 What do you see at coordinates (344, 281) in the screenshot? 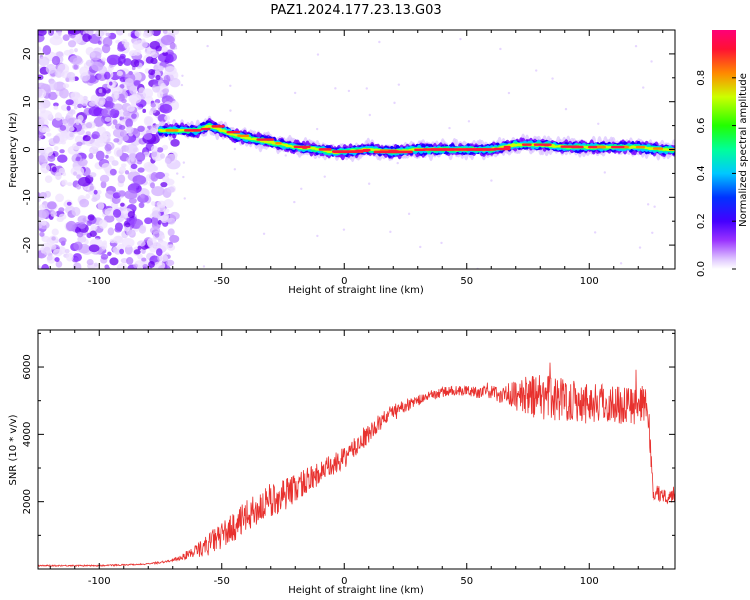
I see `spectrogram-x-tick-label: 0` at bounding box center [344, 281].